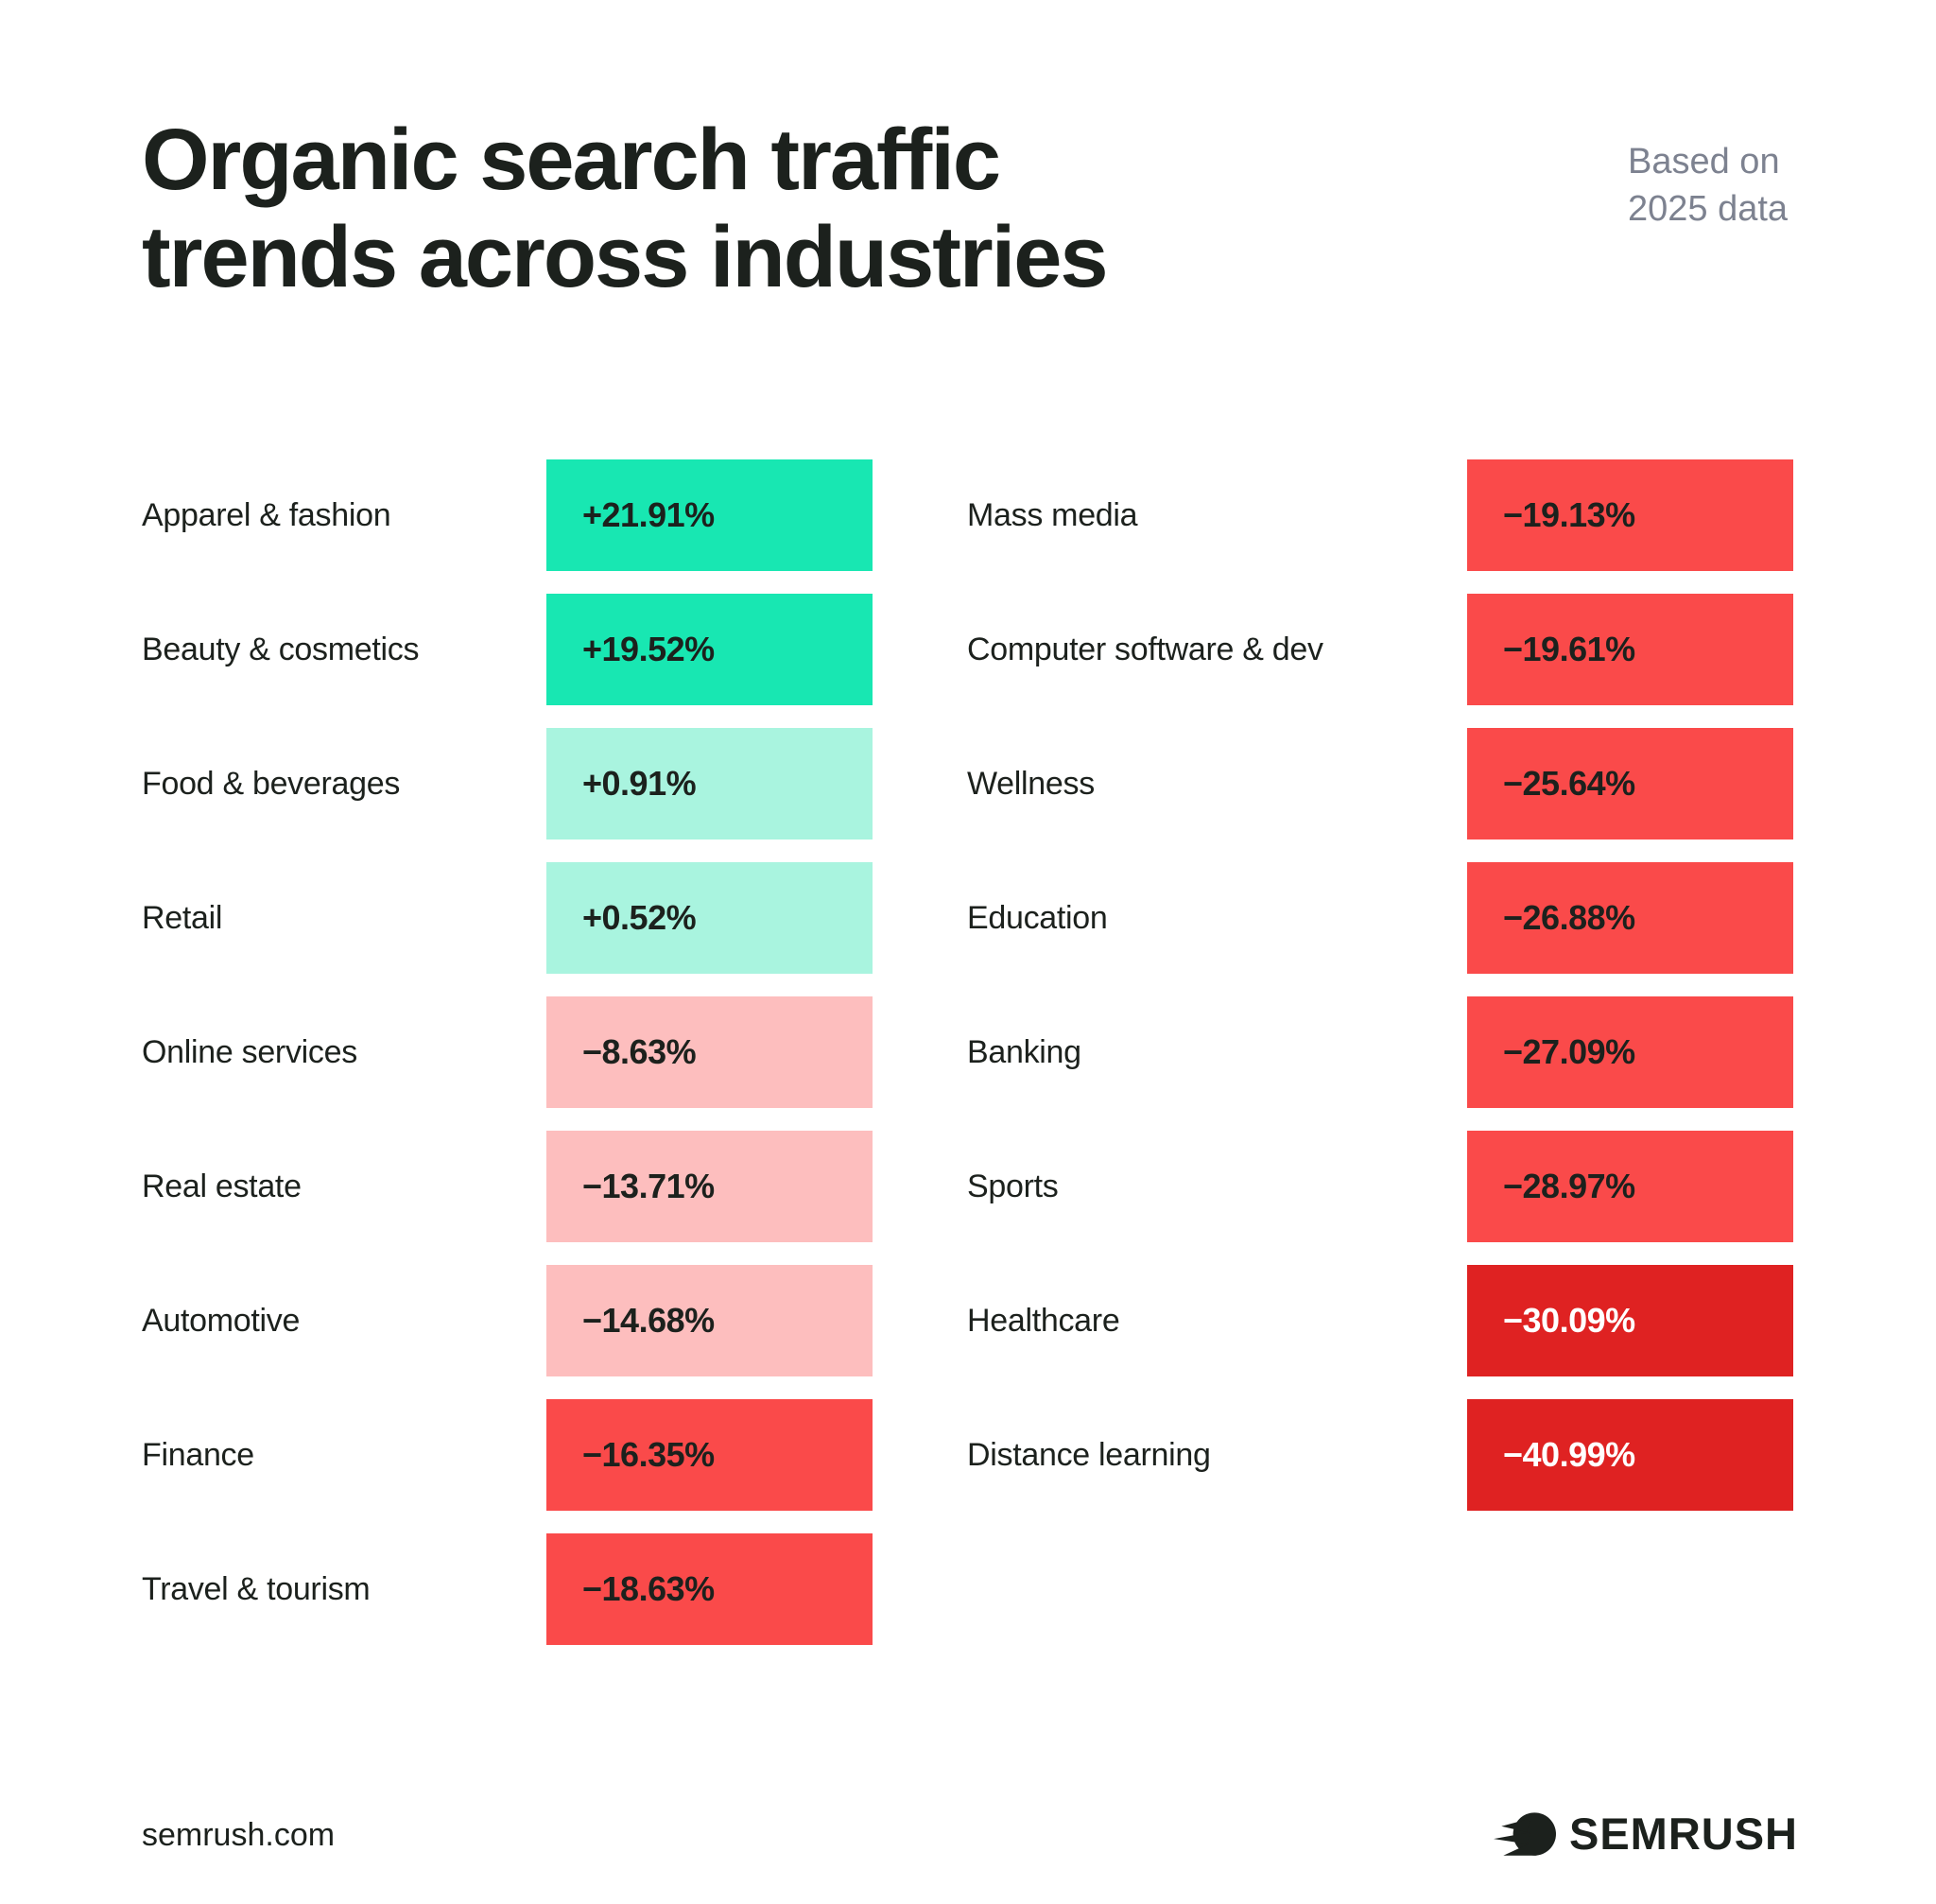 The width and height of the screenshot is (1936, 1904). I want to click on industry-row: Healthcare −30.09%, so click(1380, 1320).